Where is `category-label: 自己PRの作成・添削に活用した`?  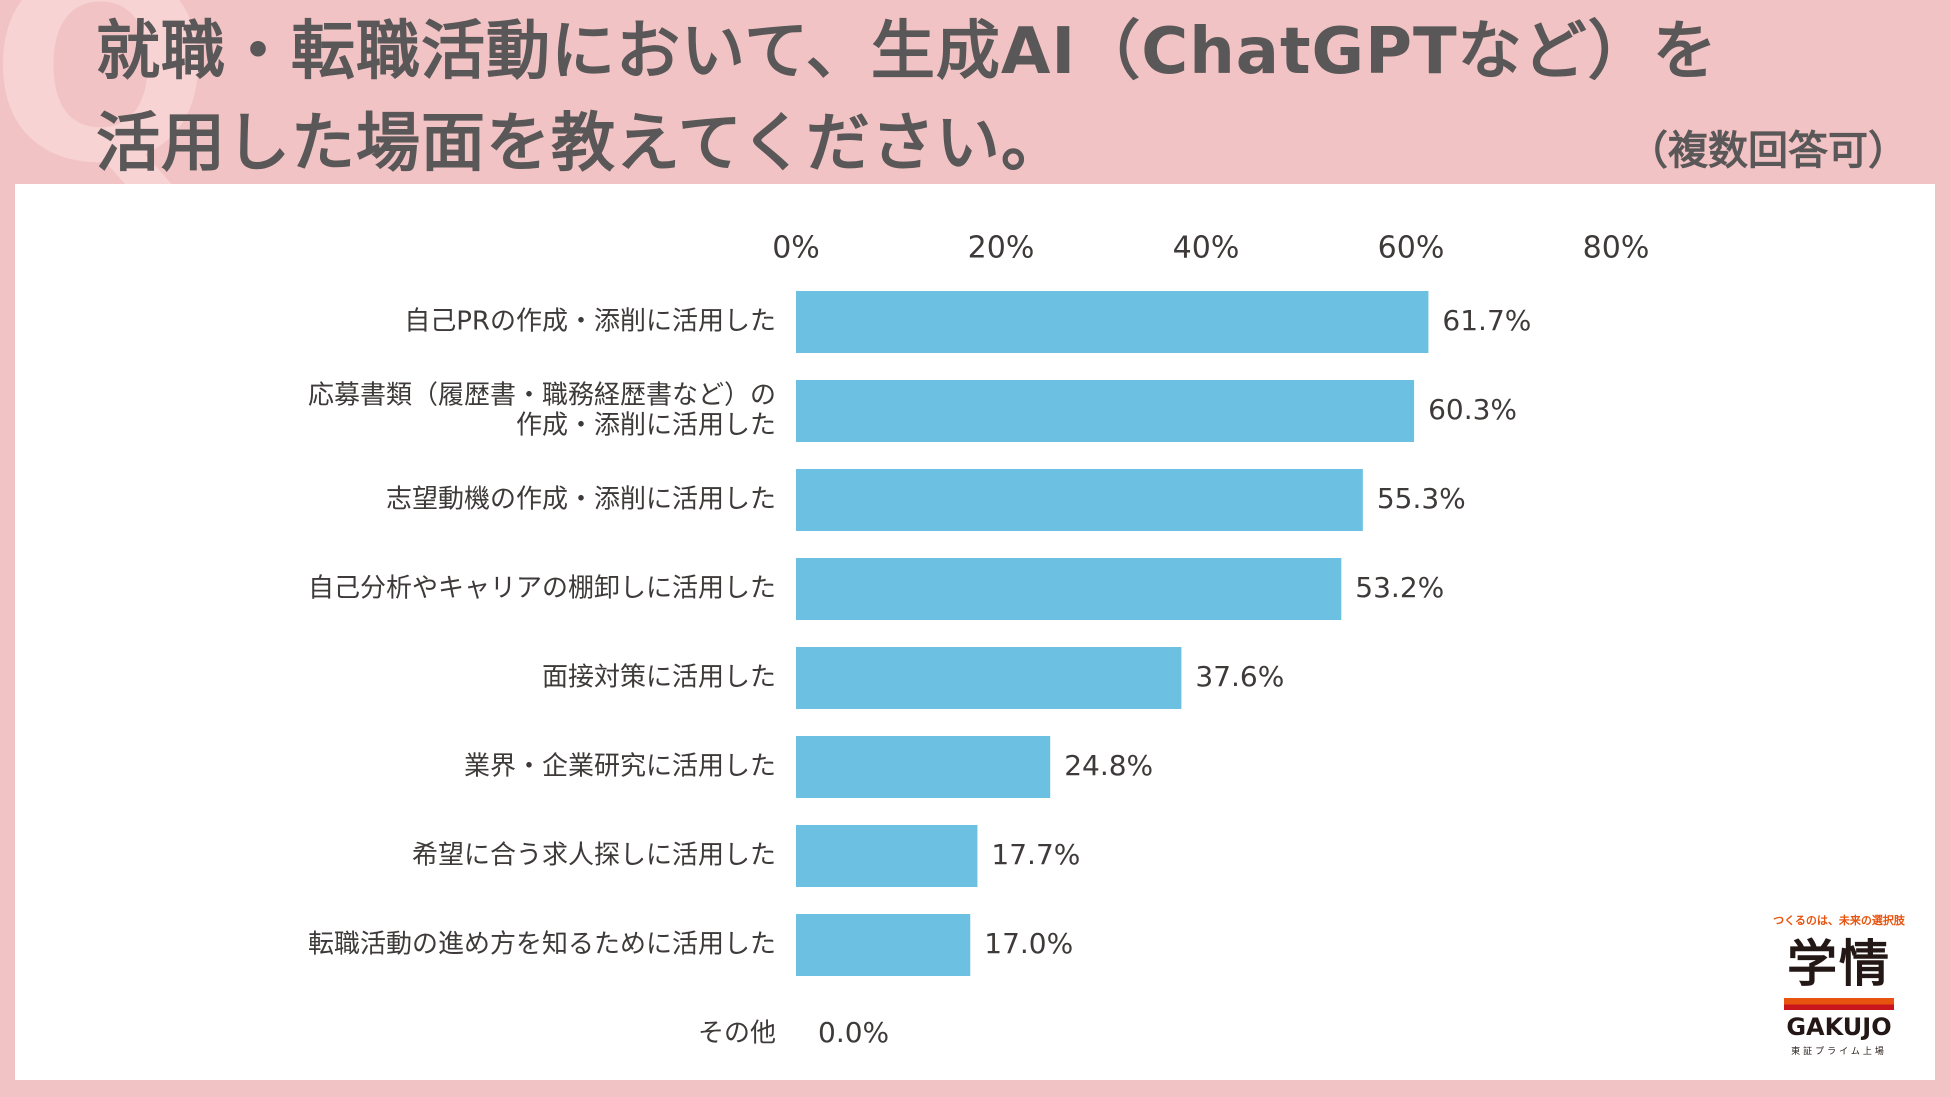 category-label: 自己PRの作成・添削に活用した is located at coordinates (590, 322).